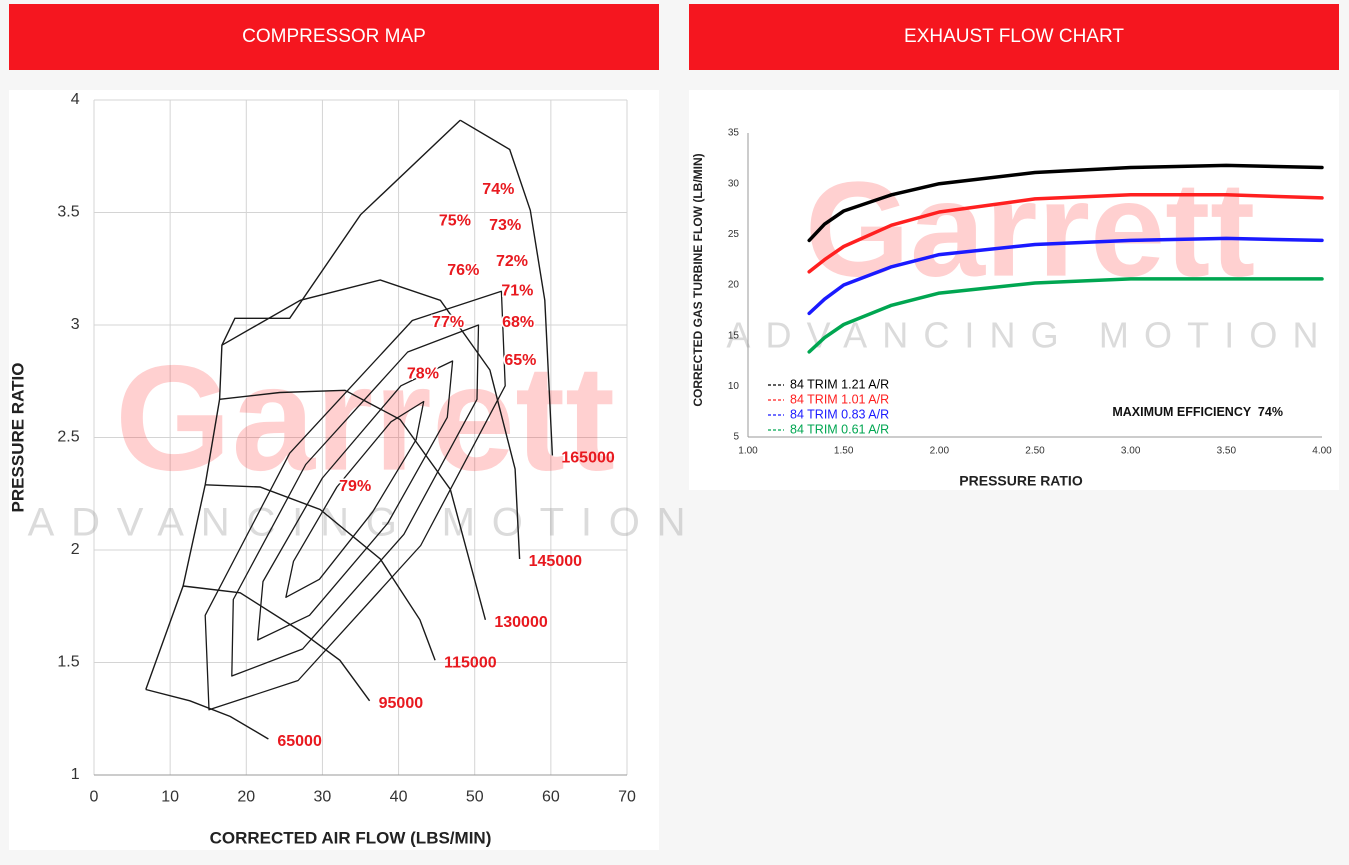 The image size is (1349, 865). I want to click on x-tick-label: 2.00, so click(940, 451).